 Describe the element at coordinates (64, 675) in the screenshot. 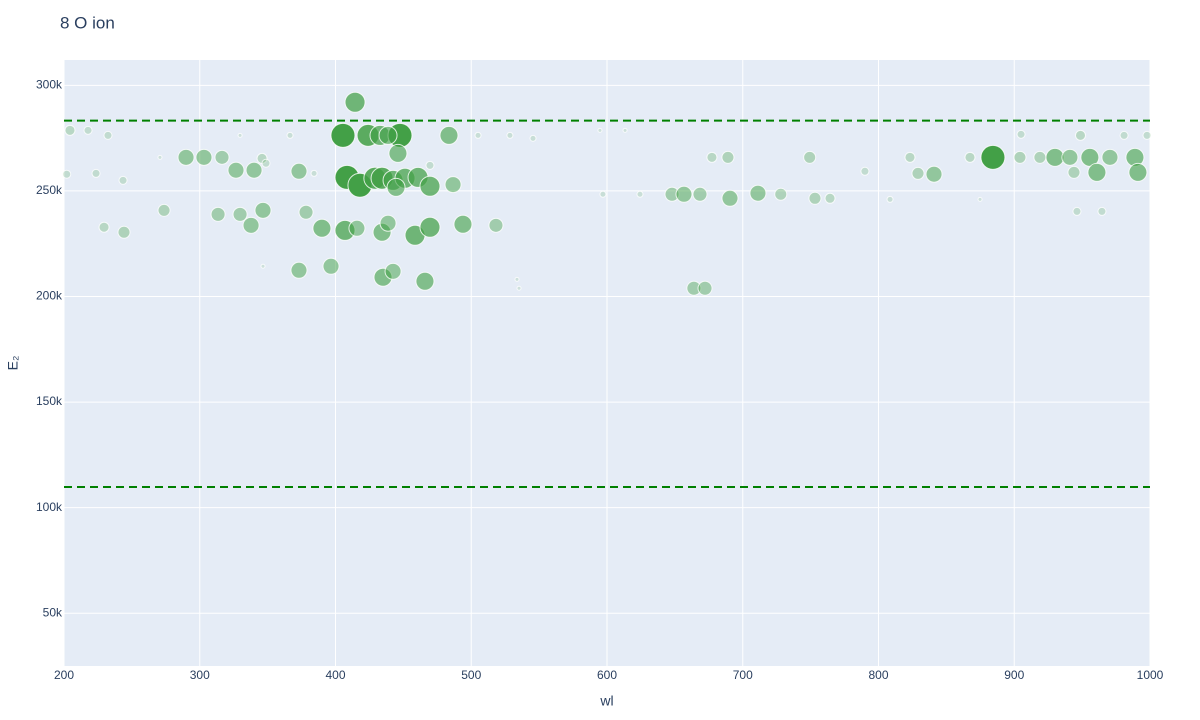

I see `x-tick-label: 200` at that location.